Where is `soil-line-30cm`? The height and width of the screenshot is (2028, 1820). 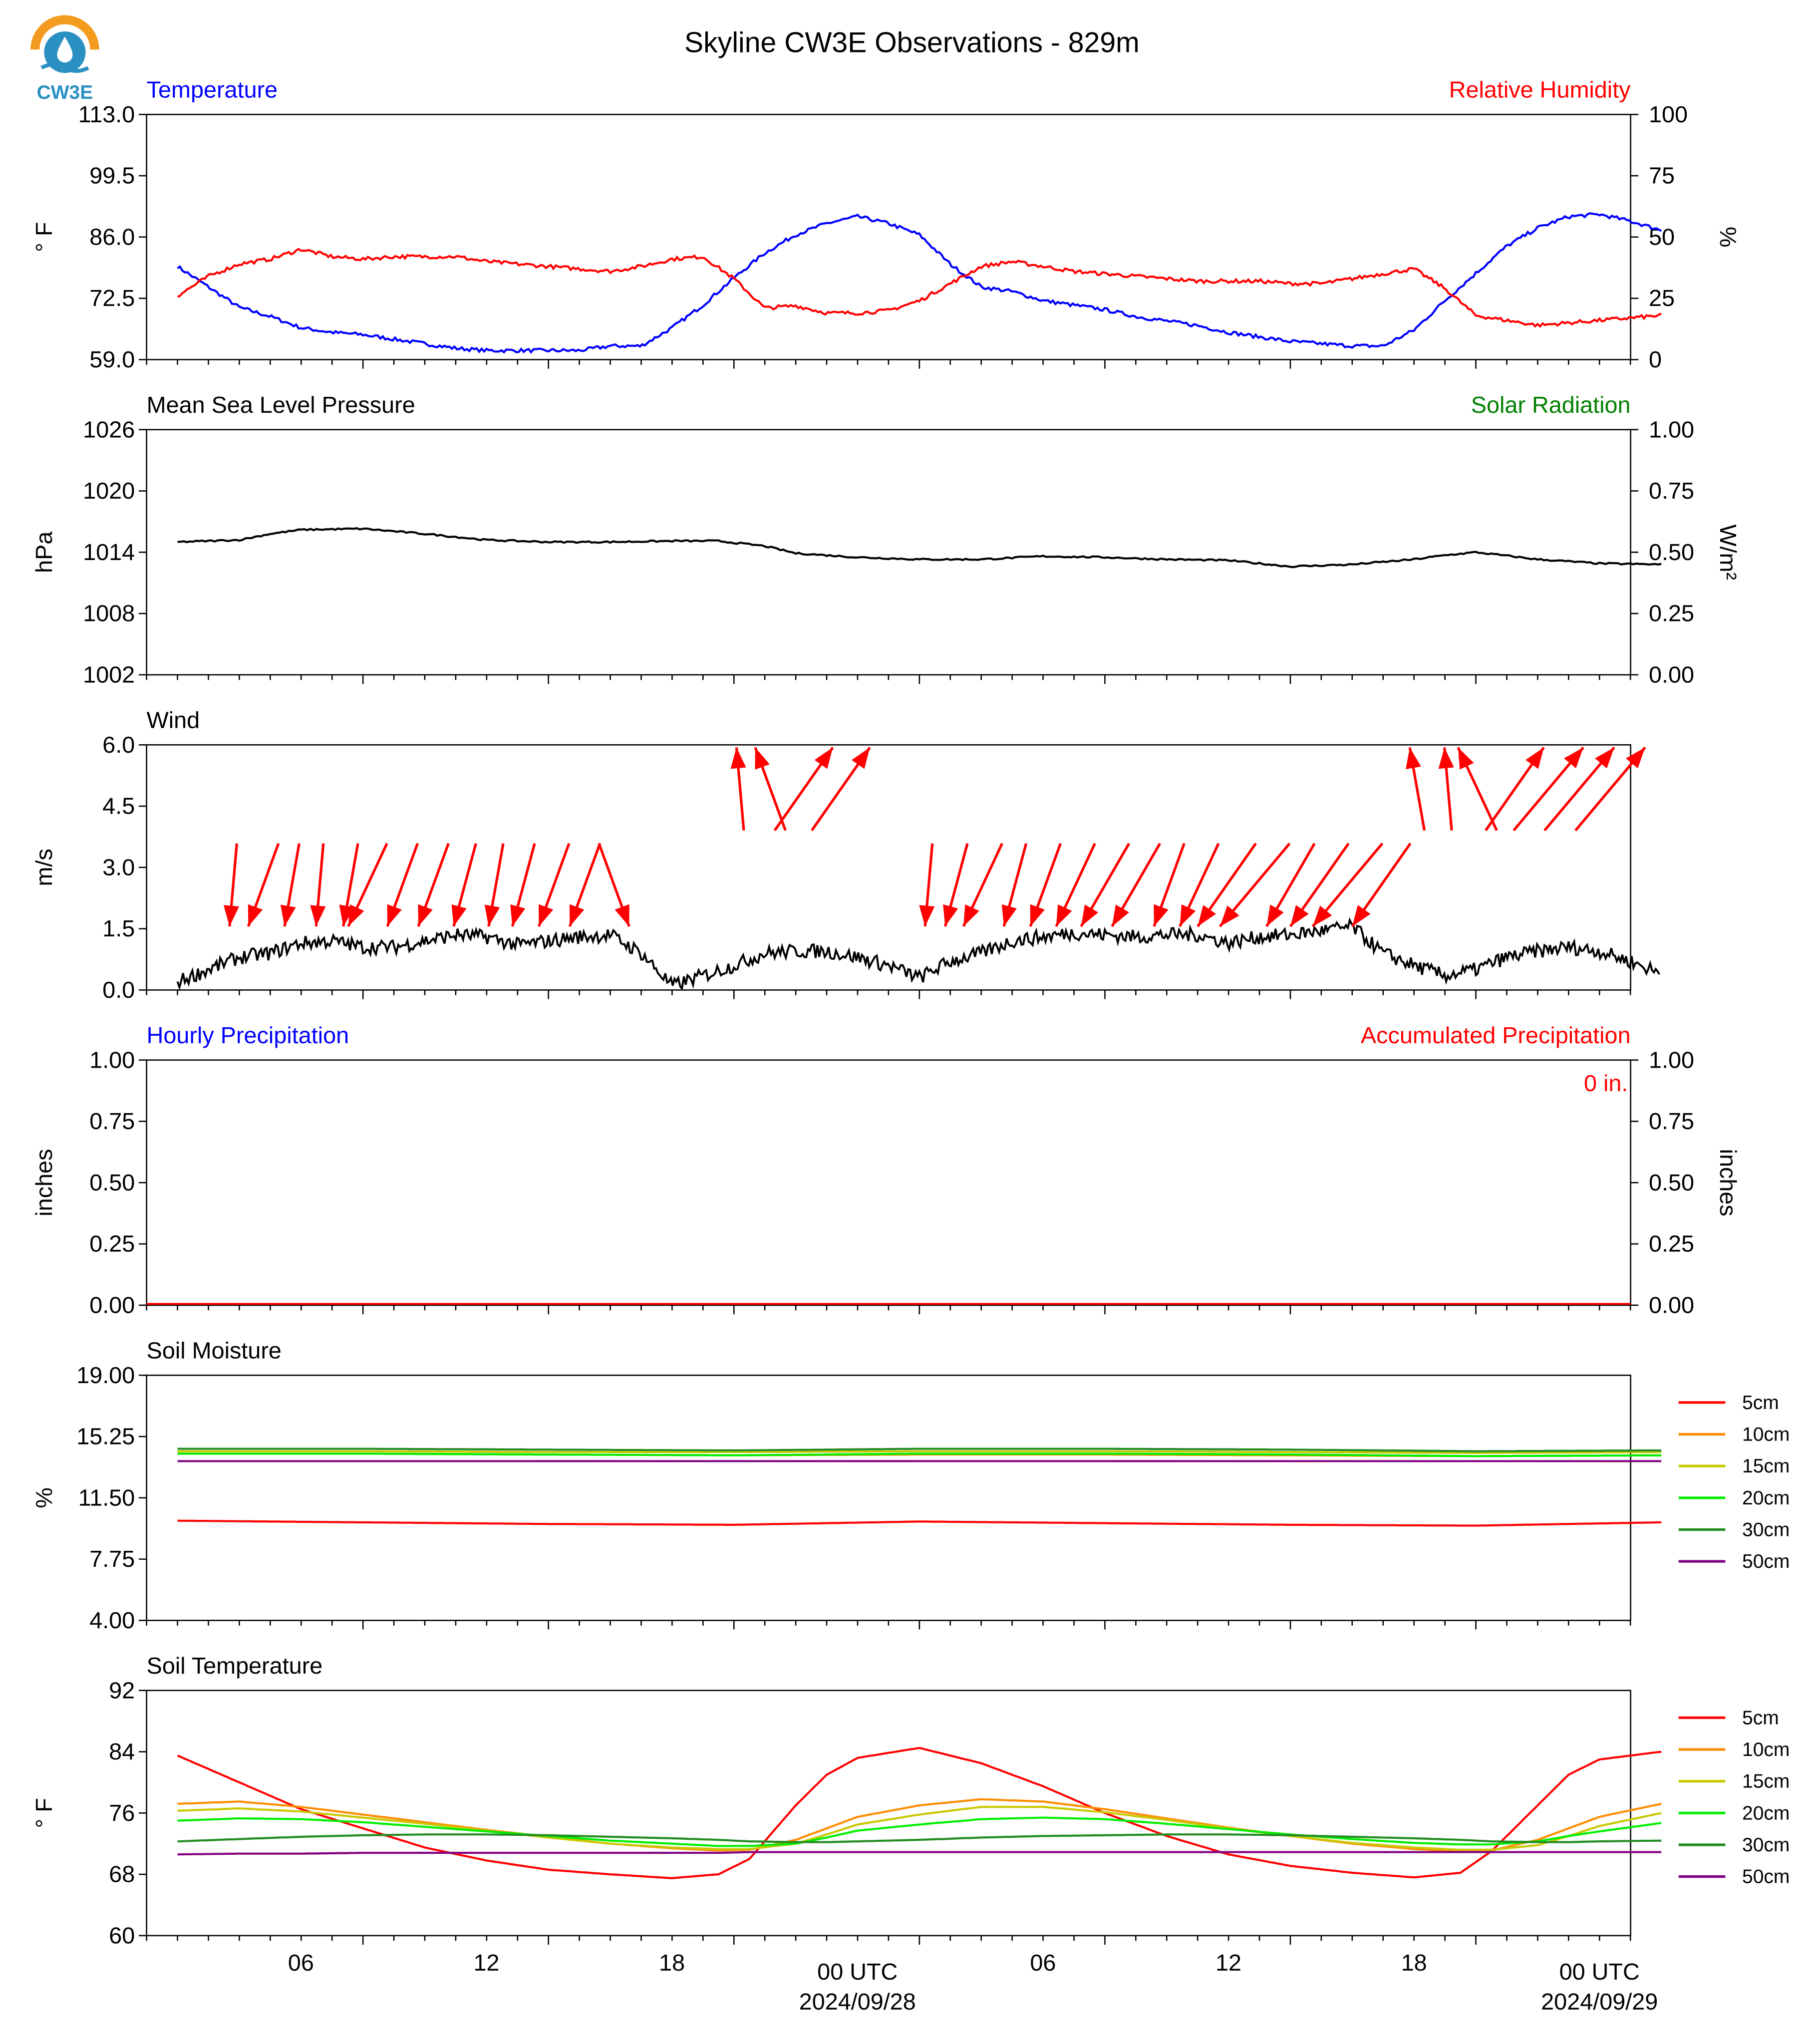
soil-line-30cm is located at coordinates (919, 1838).